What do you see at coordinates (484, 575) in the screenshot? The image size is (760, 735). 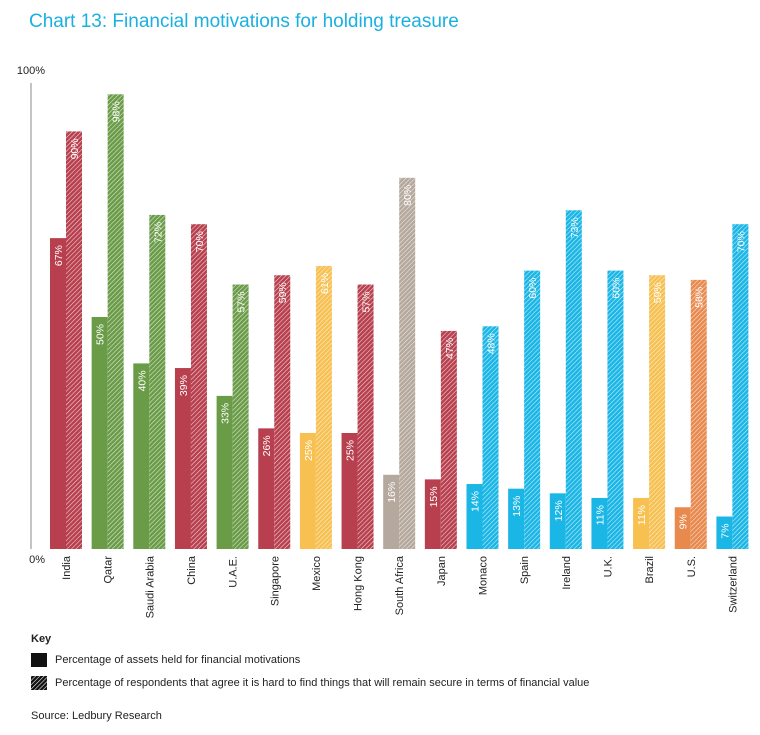 I see `category-label: Monaco` at bounding box center [484, 575].